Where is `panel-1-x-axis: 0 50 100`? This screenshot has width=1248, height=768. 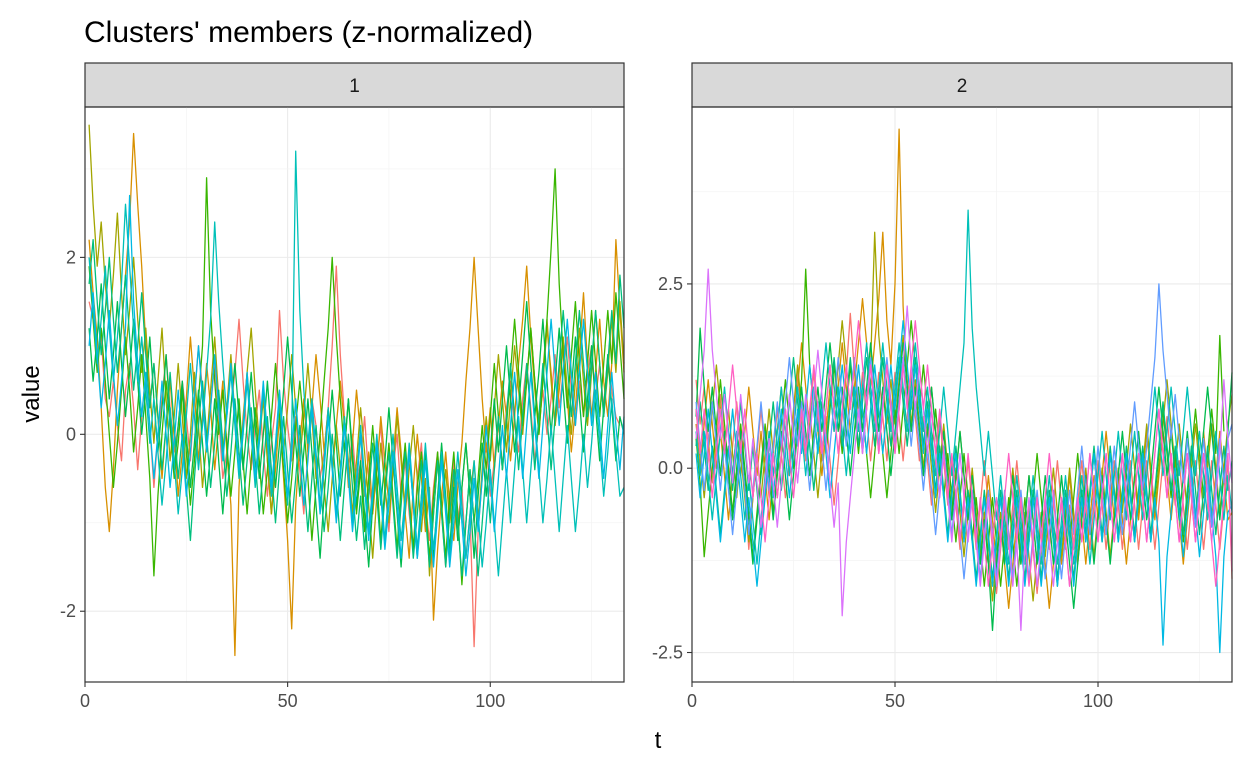 panel-1-x-axis: 0 50 100 is located at coordinates (292, 696).